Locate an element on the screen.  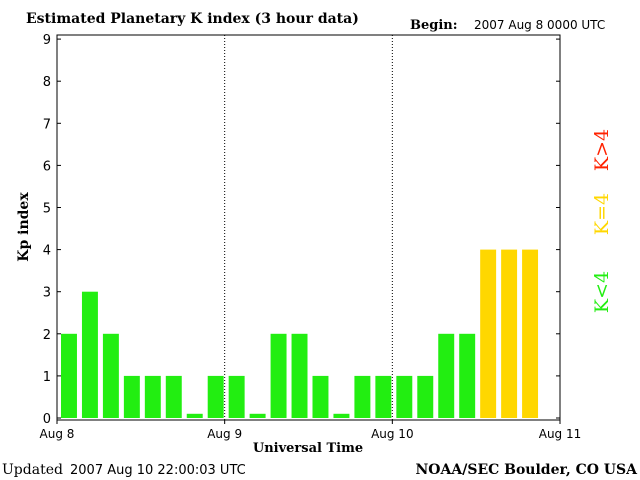
x-tick-label: Aug 11 is located at coordinates (560, 434).